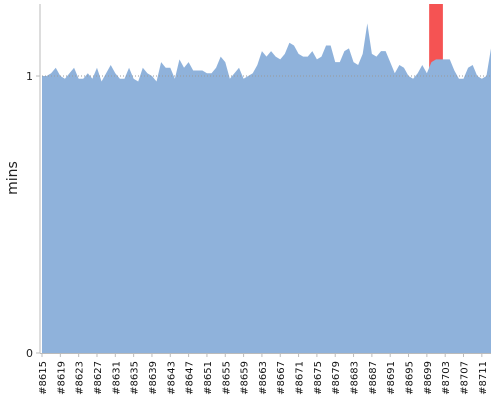  What do you see at coordinates (116, 378) in the screenshot?
I see `x-tick-label: #8631` at bounding box center [116, 378].